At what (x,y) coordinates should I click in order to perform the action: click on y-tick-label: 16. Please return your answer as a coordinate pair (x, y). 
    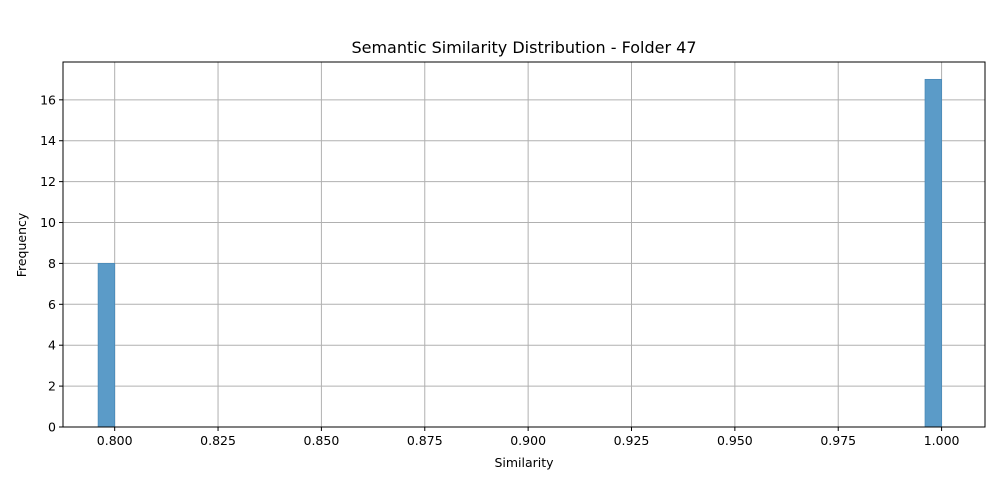
    Looking at the image, I should click on (48, 99).